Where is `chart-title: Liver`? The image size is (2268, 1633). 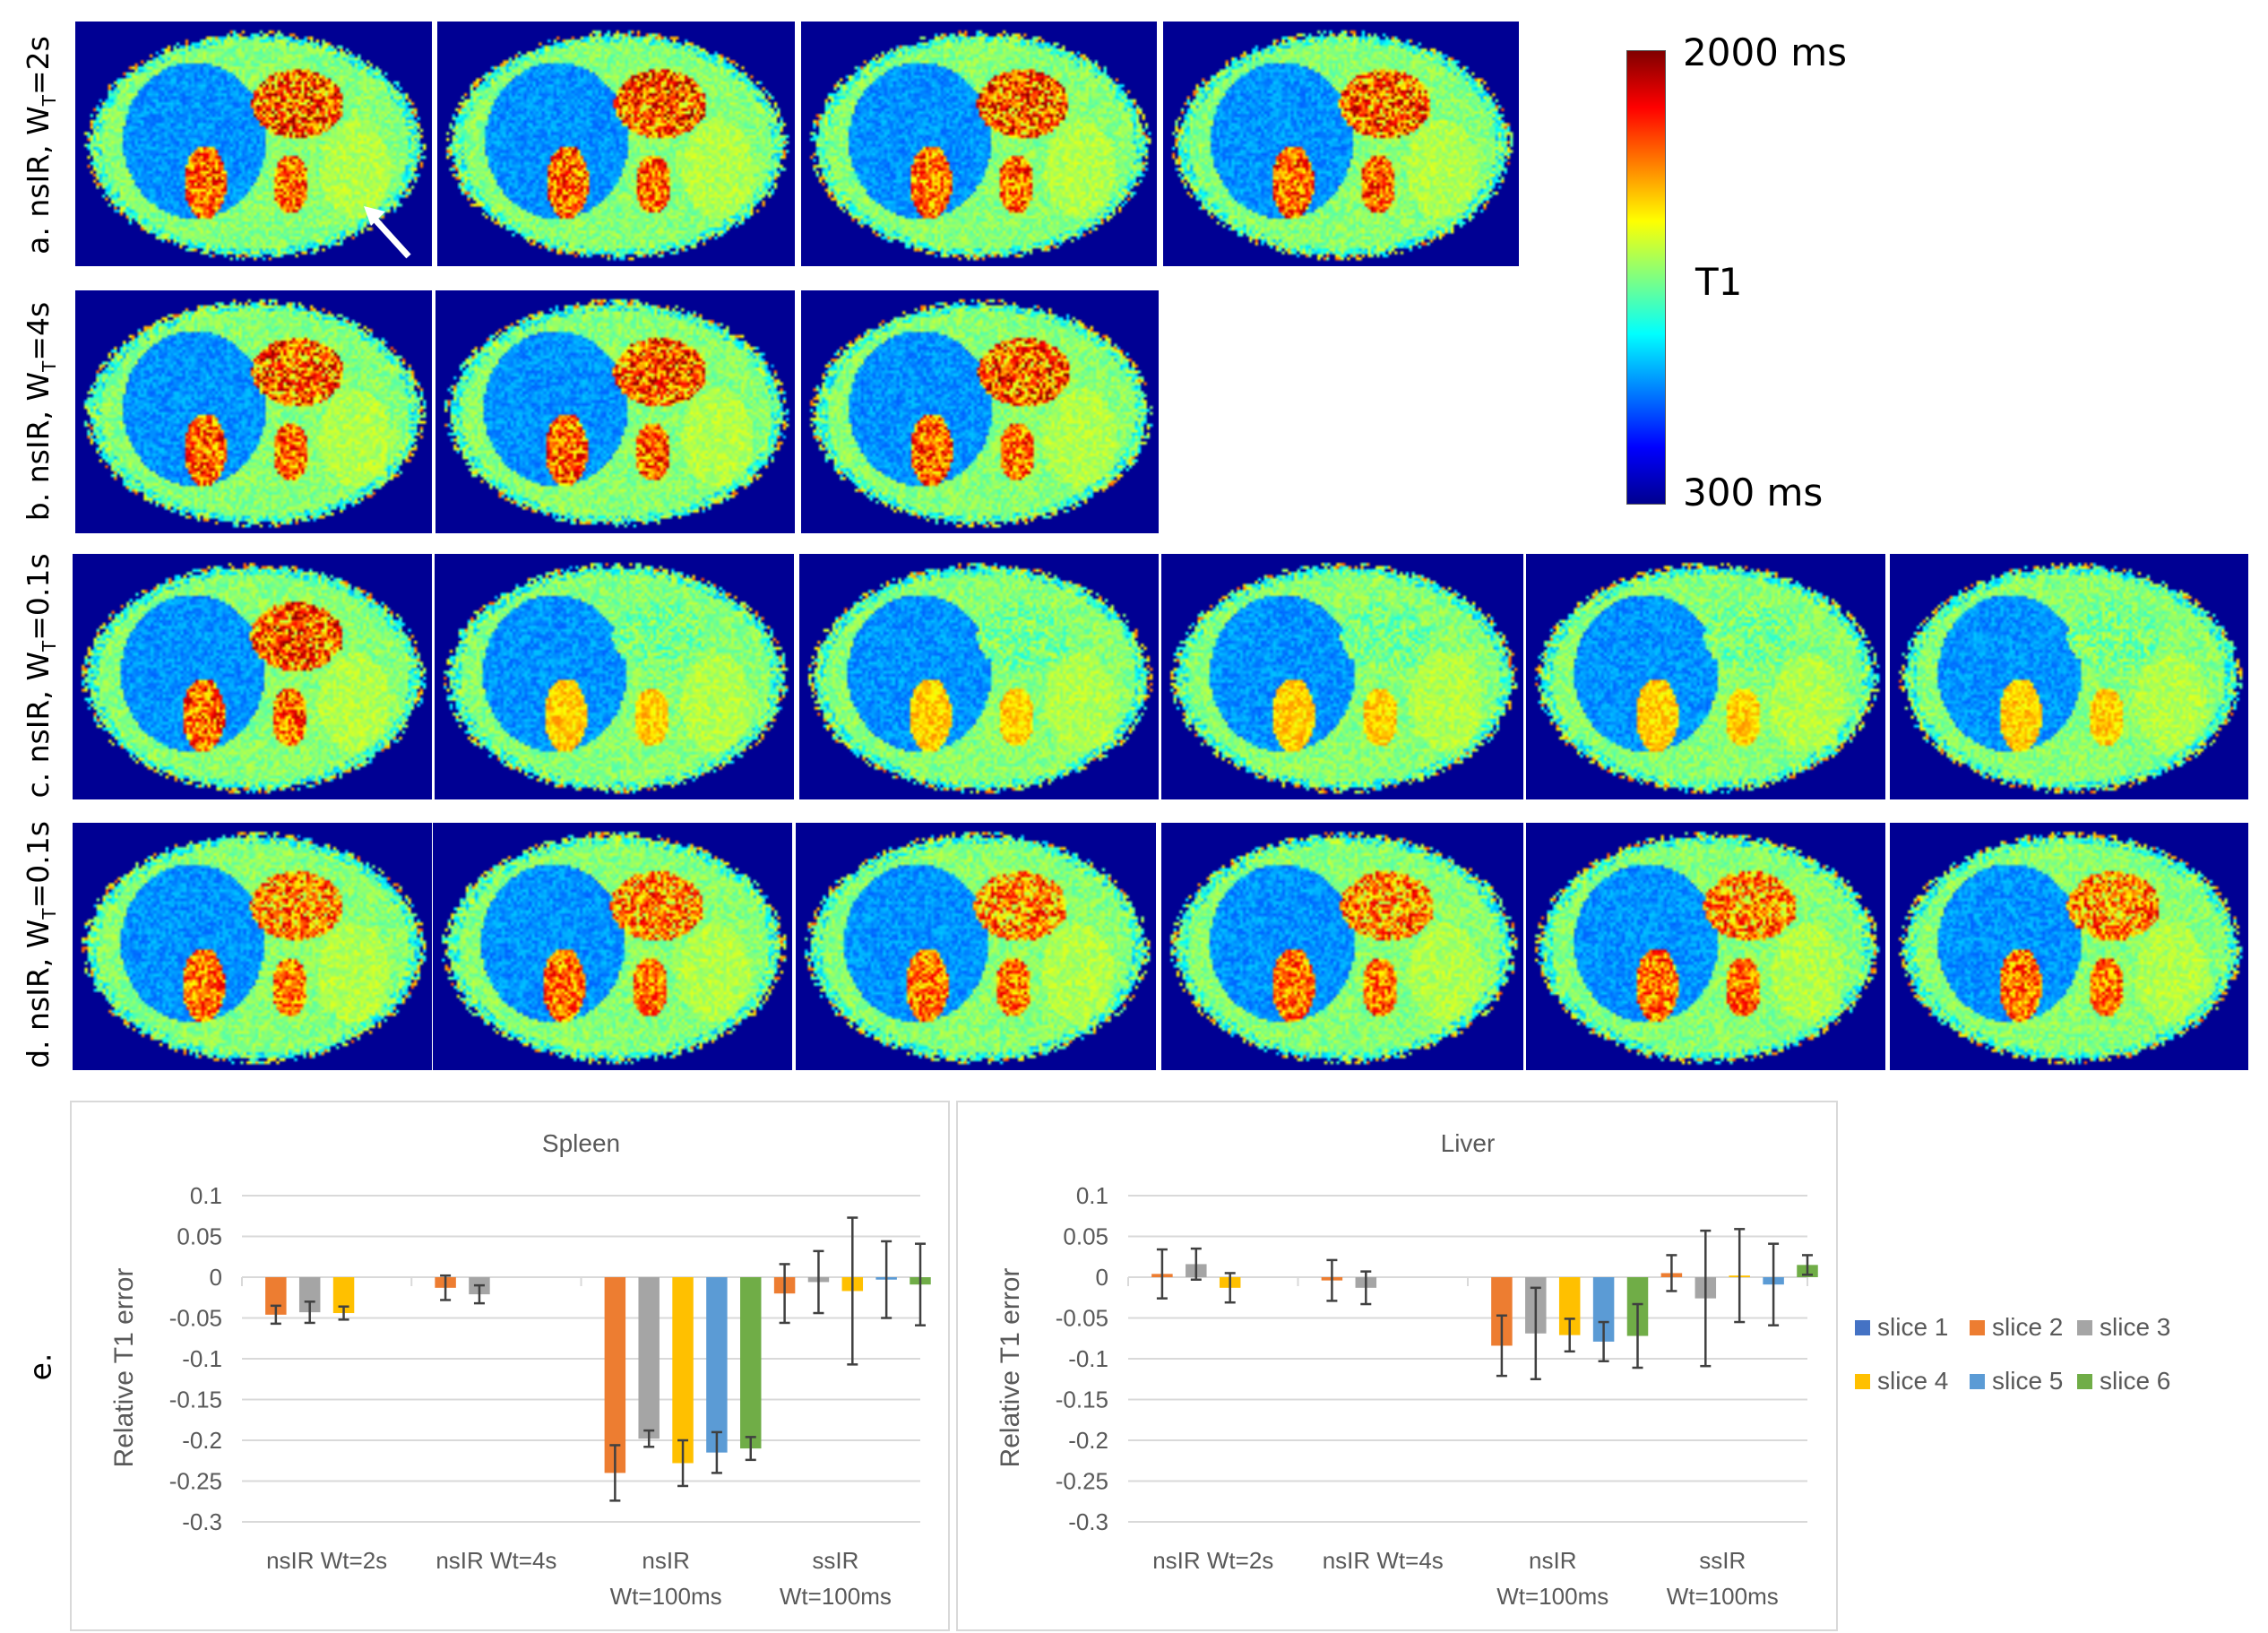 chart-title: Liver is located at coordinates (1468, 1143).